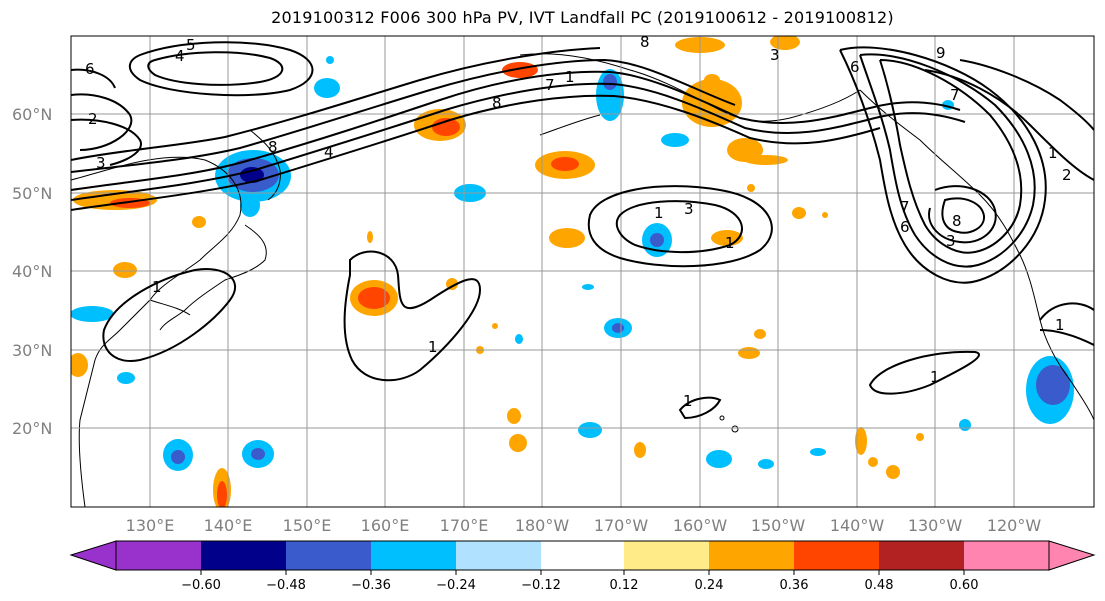 Image resolution: width=1105 pixels, height=601 pixels. I want to click on colorbar-tick-label: −0.12, so click(541, 585).